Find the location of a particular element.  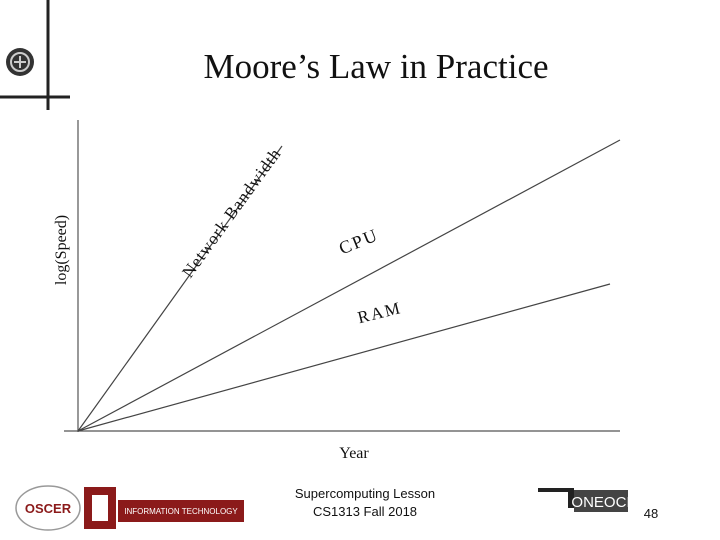

footer-line: Supercomputing Lesson is located at coordinates (365, 493).